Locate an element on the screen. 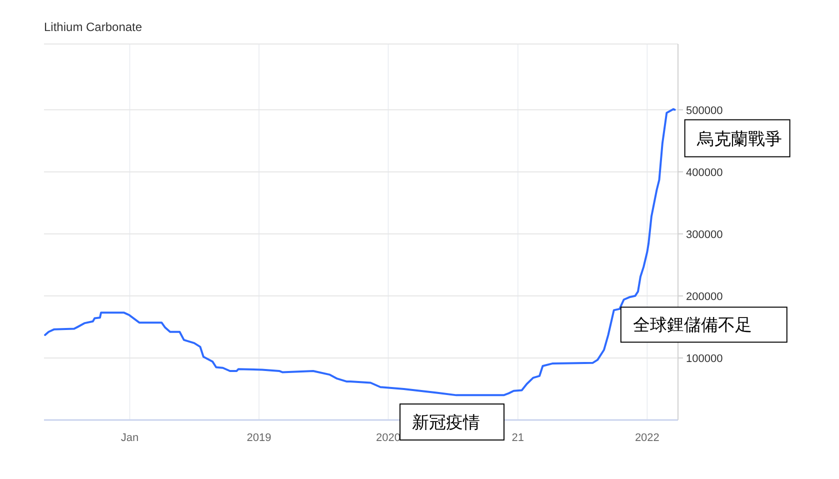 The width and height of the screenshot is (839, 479). x-tick-label: 21 is located at coordinates (518, 438).